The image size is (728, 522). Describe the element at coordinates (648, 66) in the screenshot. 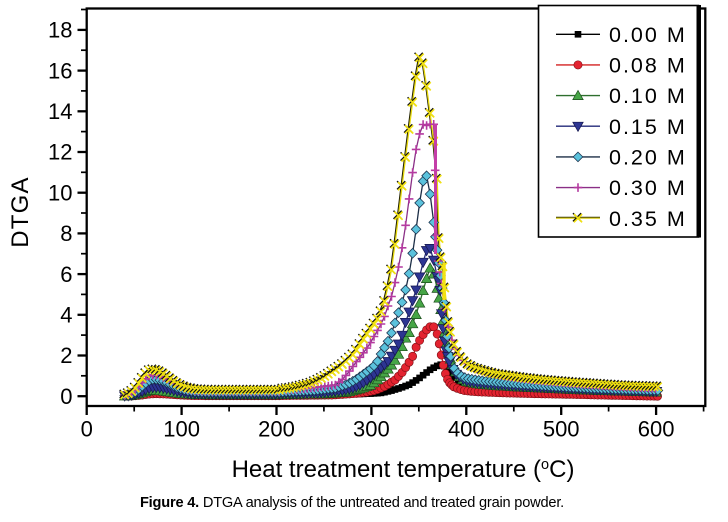

I see `svg-text: 0.08 M` at that location.